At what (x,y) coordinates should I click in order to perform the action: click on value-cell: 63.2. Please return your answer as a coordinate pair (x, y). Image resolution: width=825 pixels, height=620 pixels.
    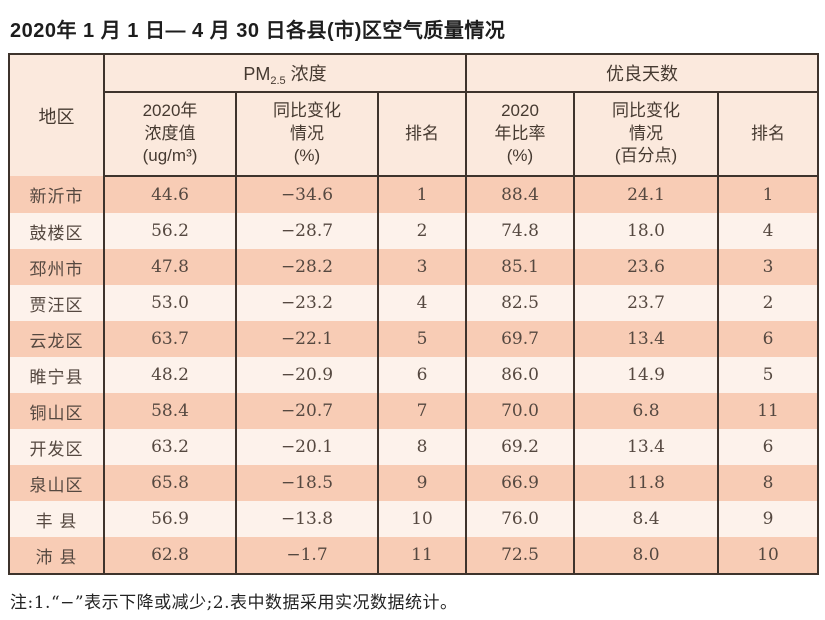
    Looking at the image, I should click on (170, 447).